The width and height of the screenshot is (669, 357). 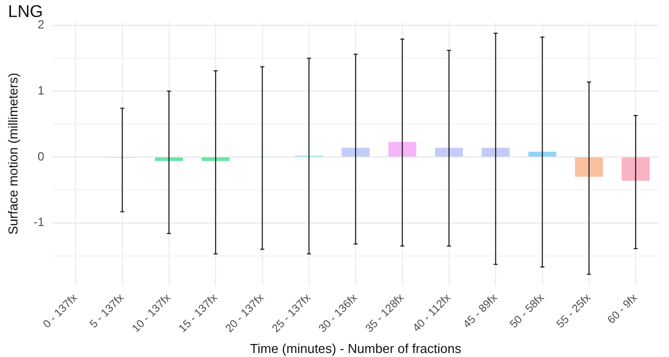 I want to click on y-axis-title: Surface motion (millimeters), so click(x=12, y=153).